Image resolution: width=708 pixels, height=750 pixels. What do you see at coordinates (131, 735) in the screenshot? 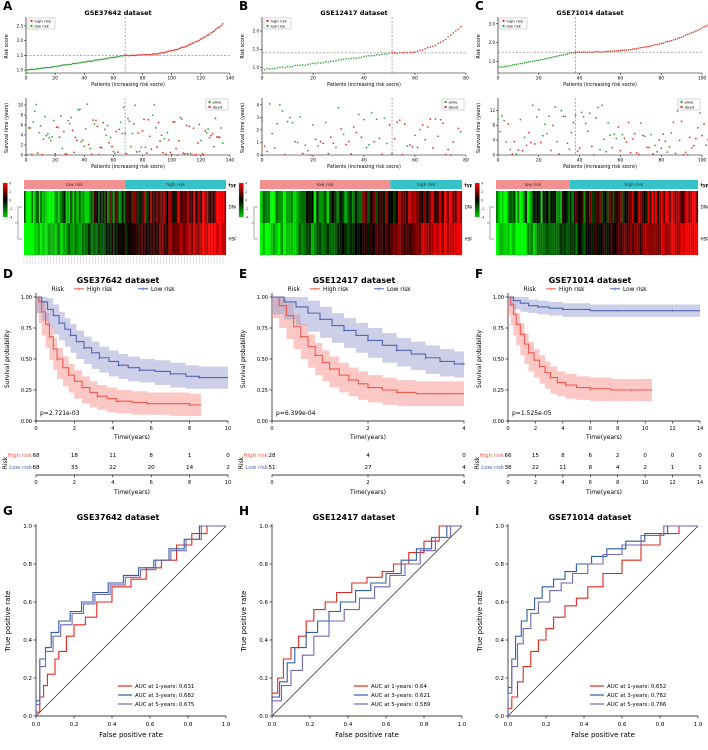
I see `svg-text: False positive rate` at bounding box center [131, 735].